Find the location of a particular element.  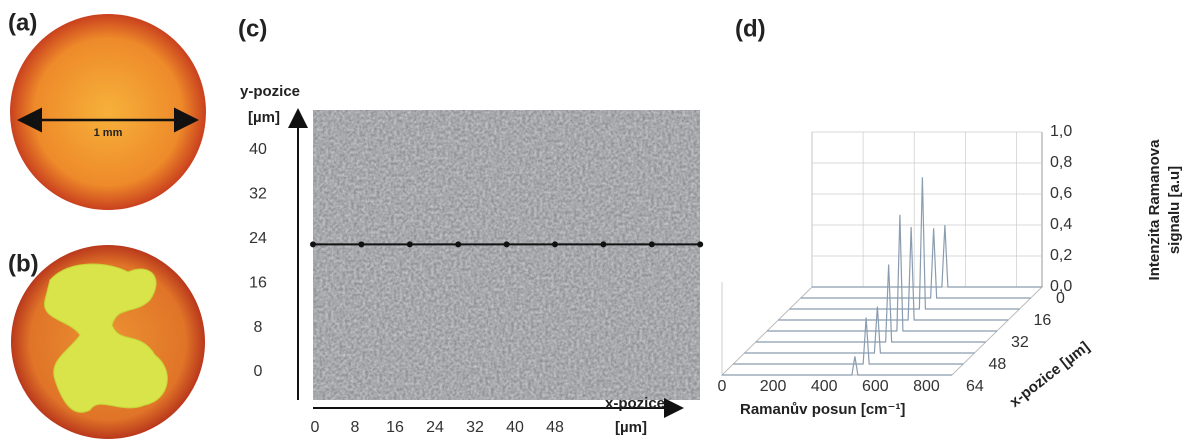

y-tick-label: 0 is located at coordinates (258, 371).